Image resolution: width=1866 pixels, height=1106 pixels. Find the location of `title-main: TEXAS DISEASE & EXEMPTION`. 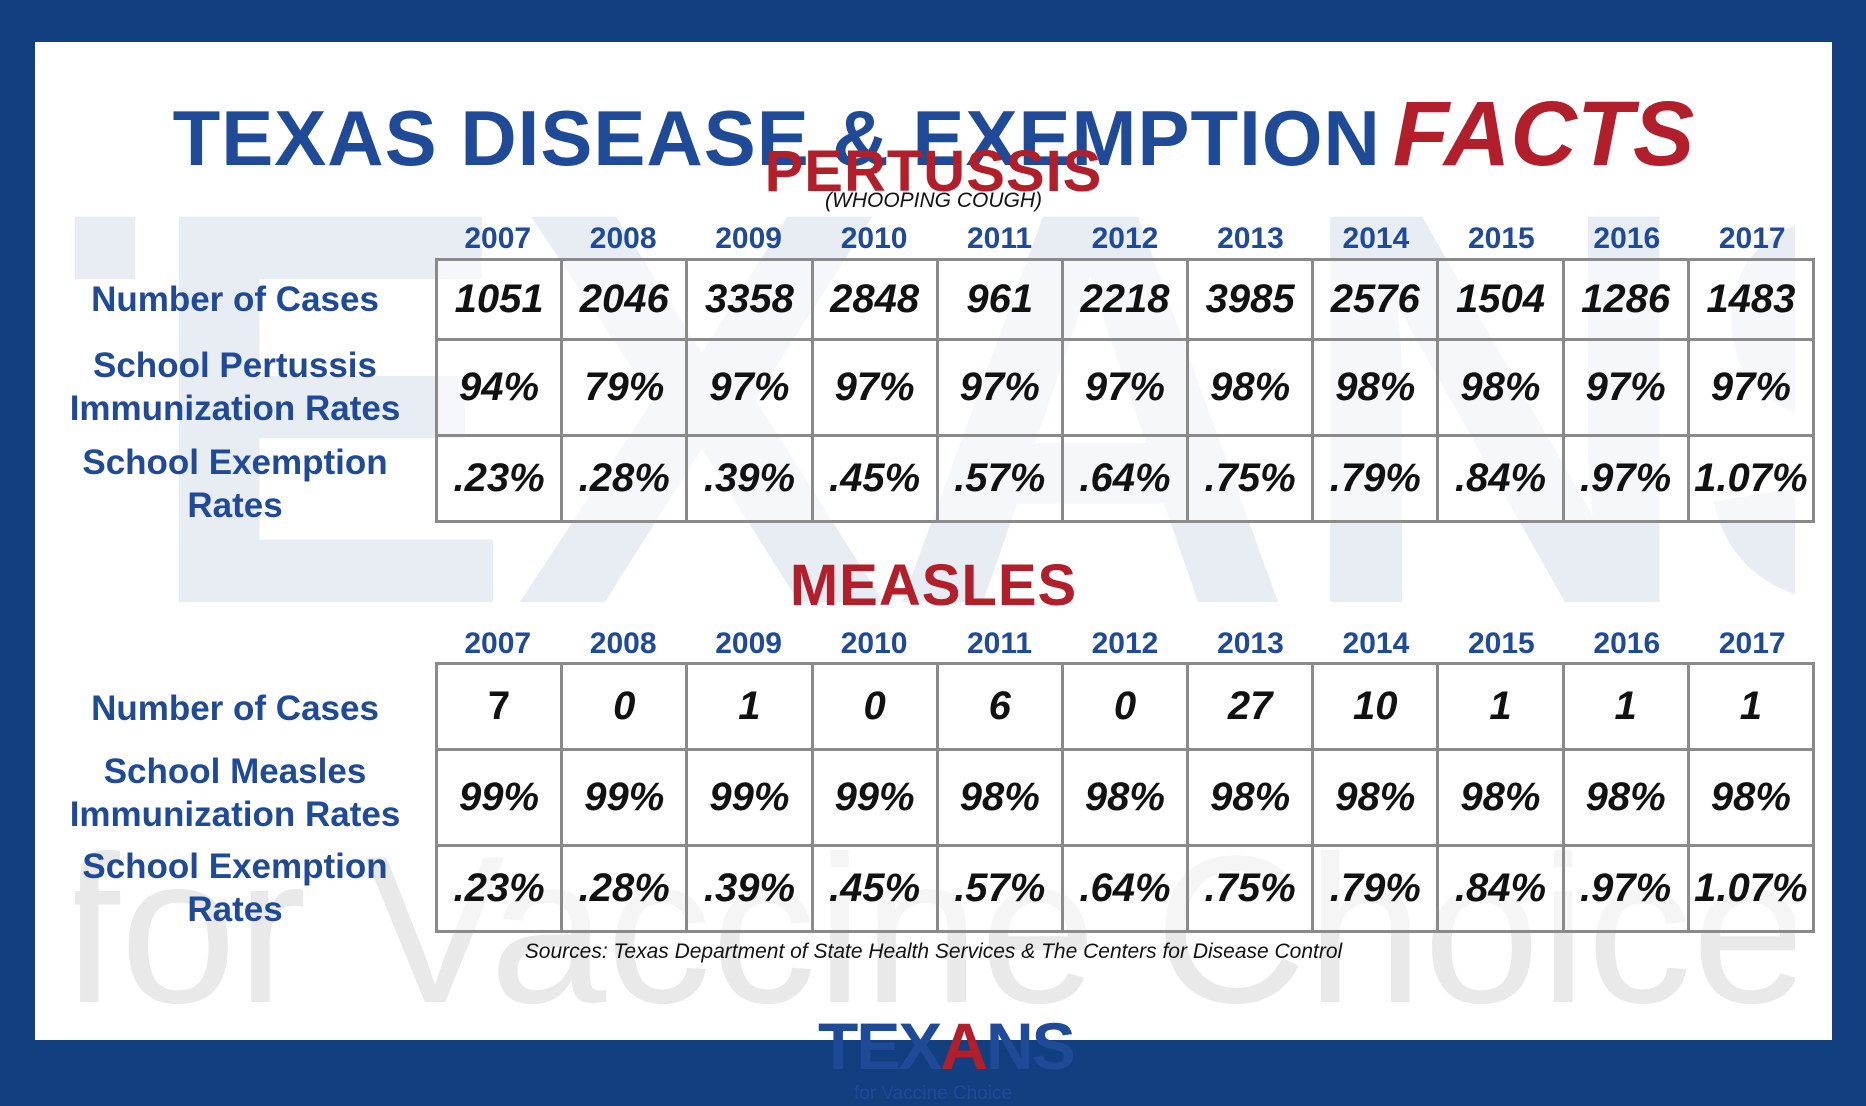

title-main: TEXAS DISEASE & EXEMPTION is located at coordinates (776, 138).